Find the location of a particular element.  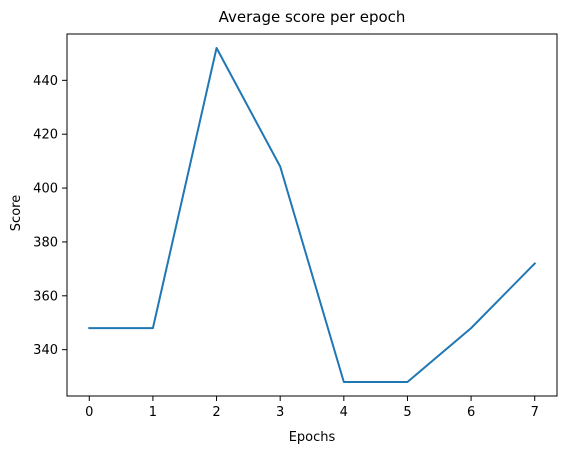

x-tick-label: 6 is located at coordinates (471, 412).